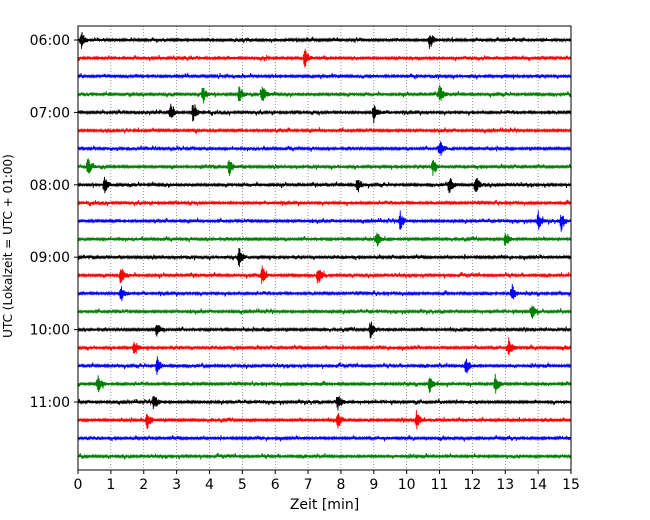  Describe the element at coordinates (50, 403) in the screenshot. I see `y-tick-label: 11:00` at that location.